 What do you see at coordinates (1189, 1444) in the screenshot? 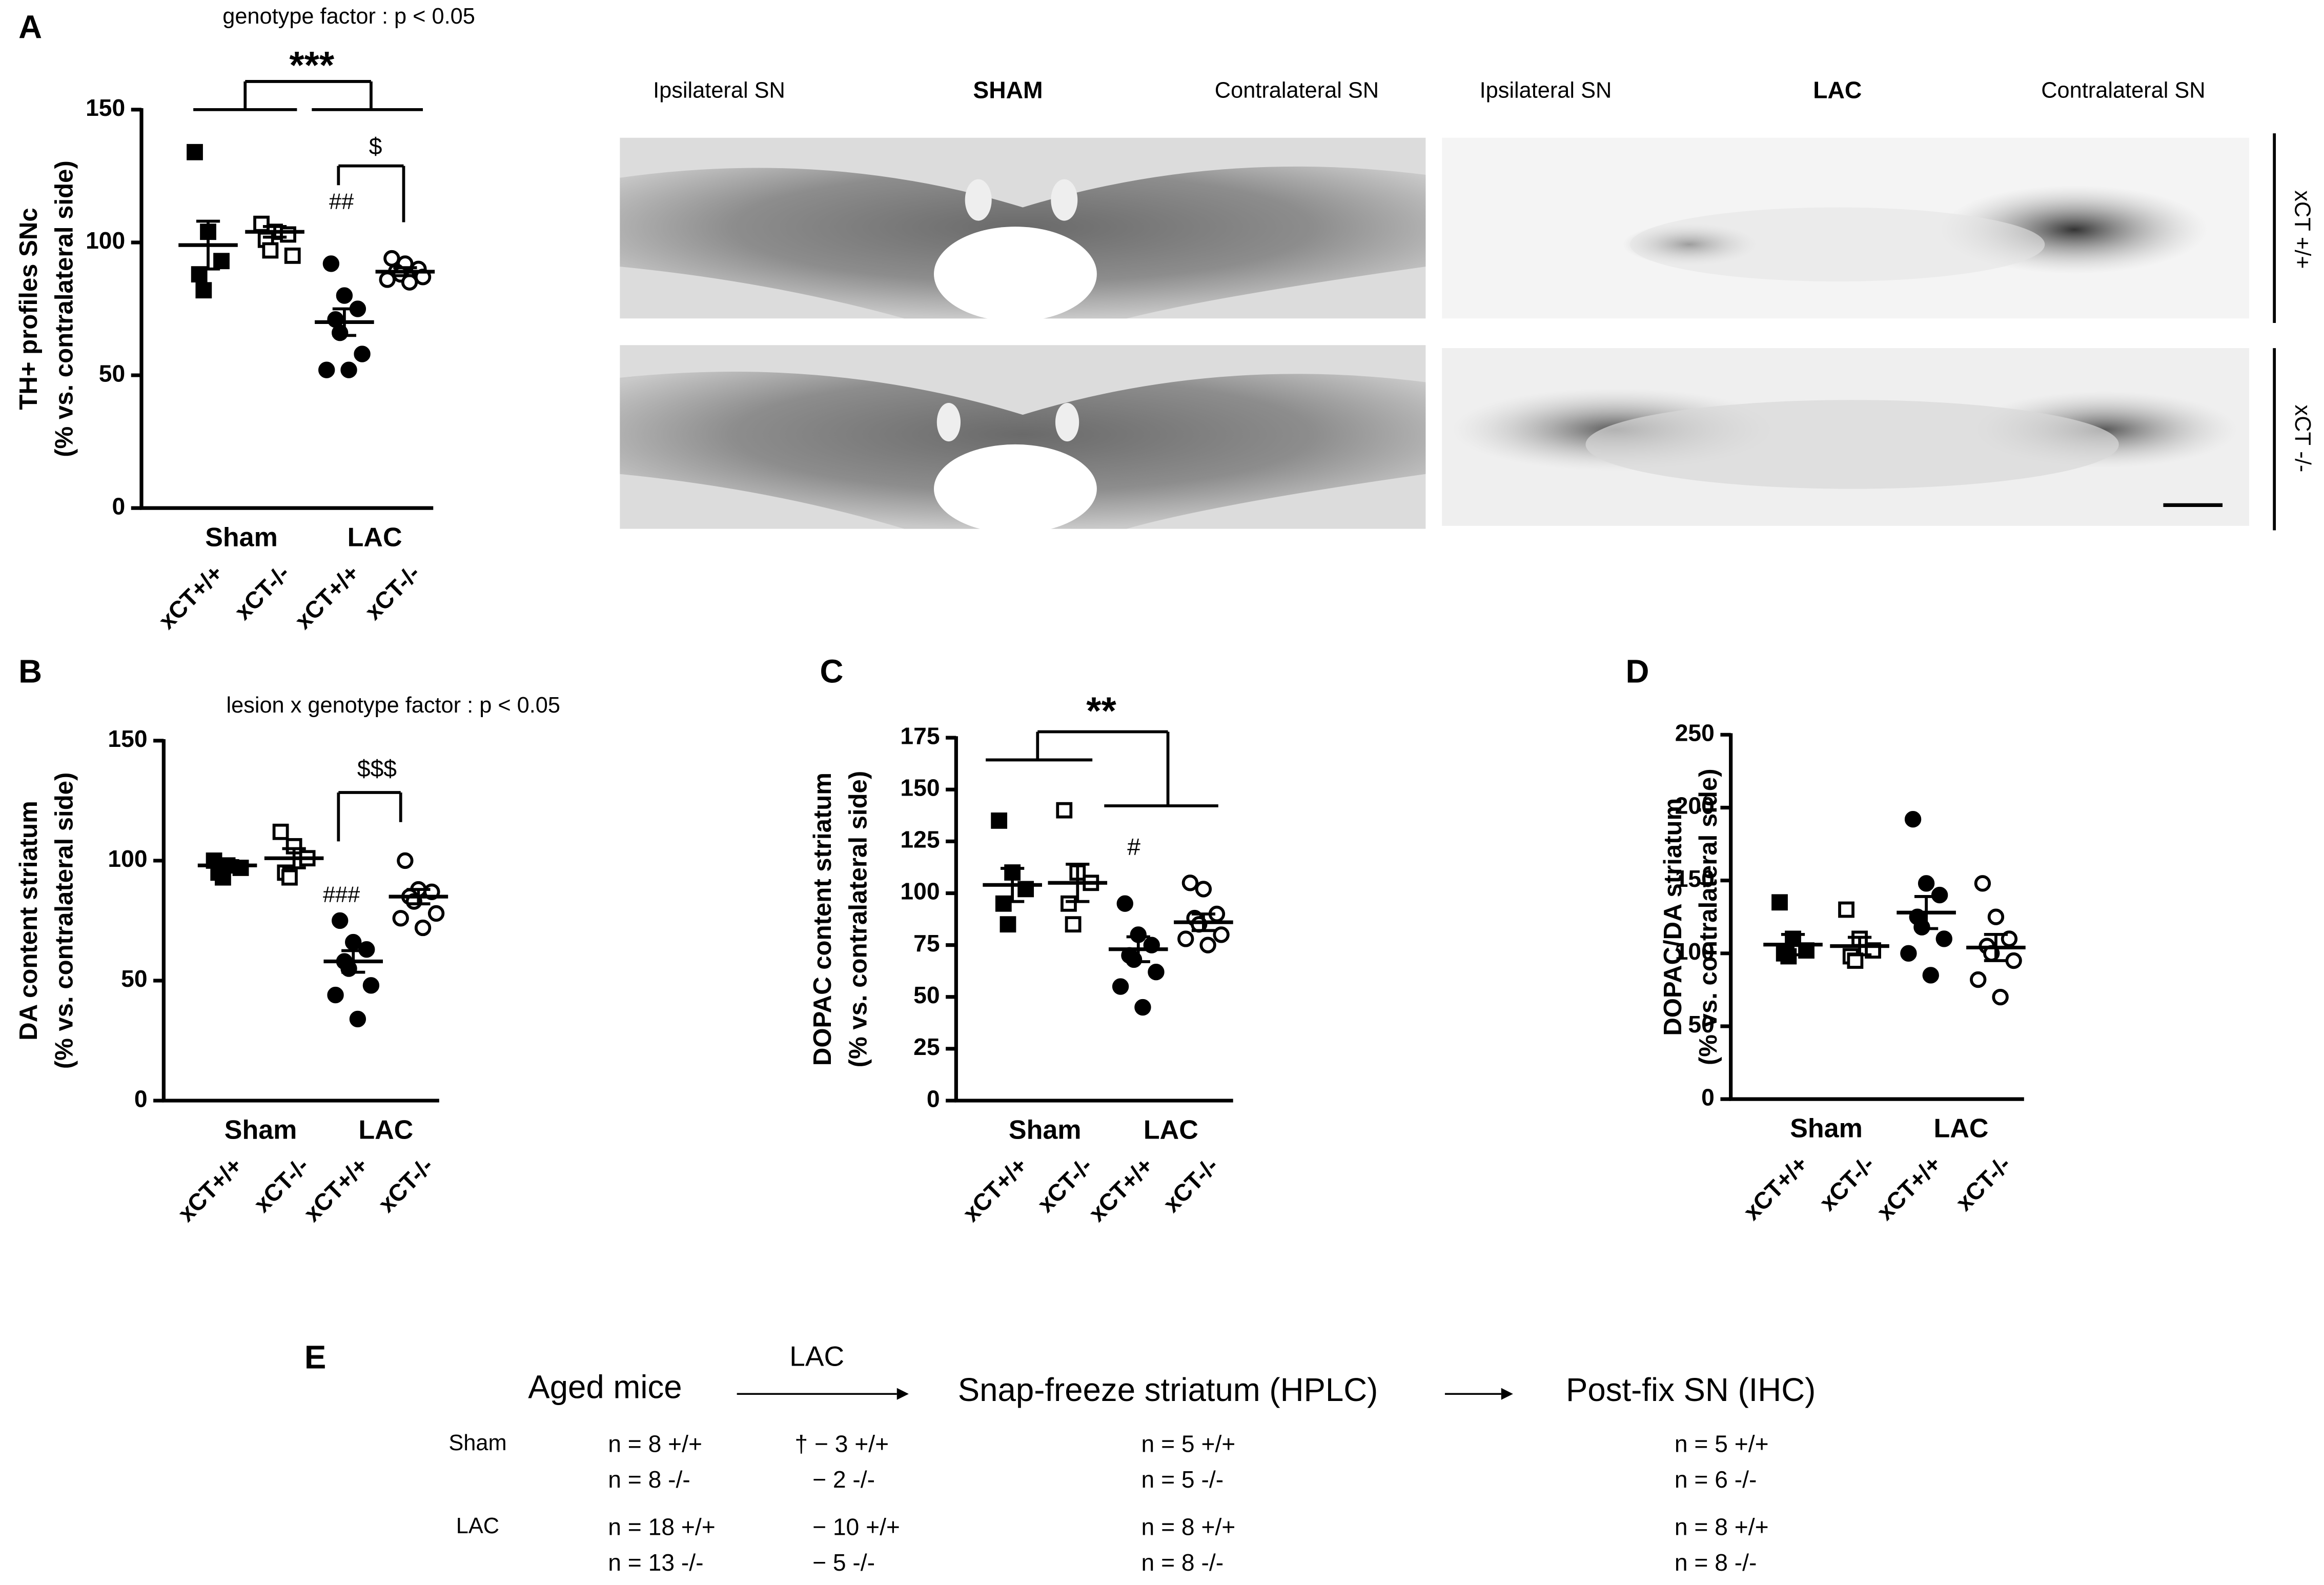
I see `flow-count: n = 5 +/+` at bounding box center [1189, 1444].